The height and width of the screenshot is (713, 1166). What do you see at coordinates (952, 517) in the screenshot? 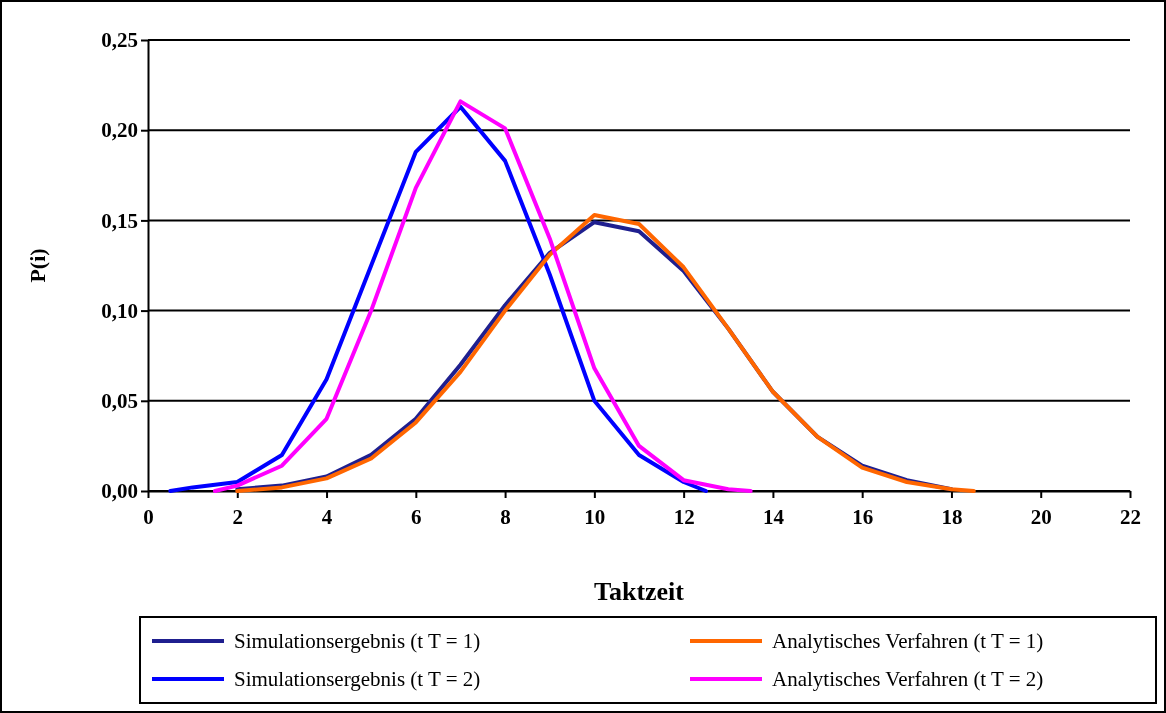
I see `x-tick-label: 18` at bounding box center [952, 517].